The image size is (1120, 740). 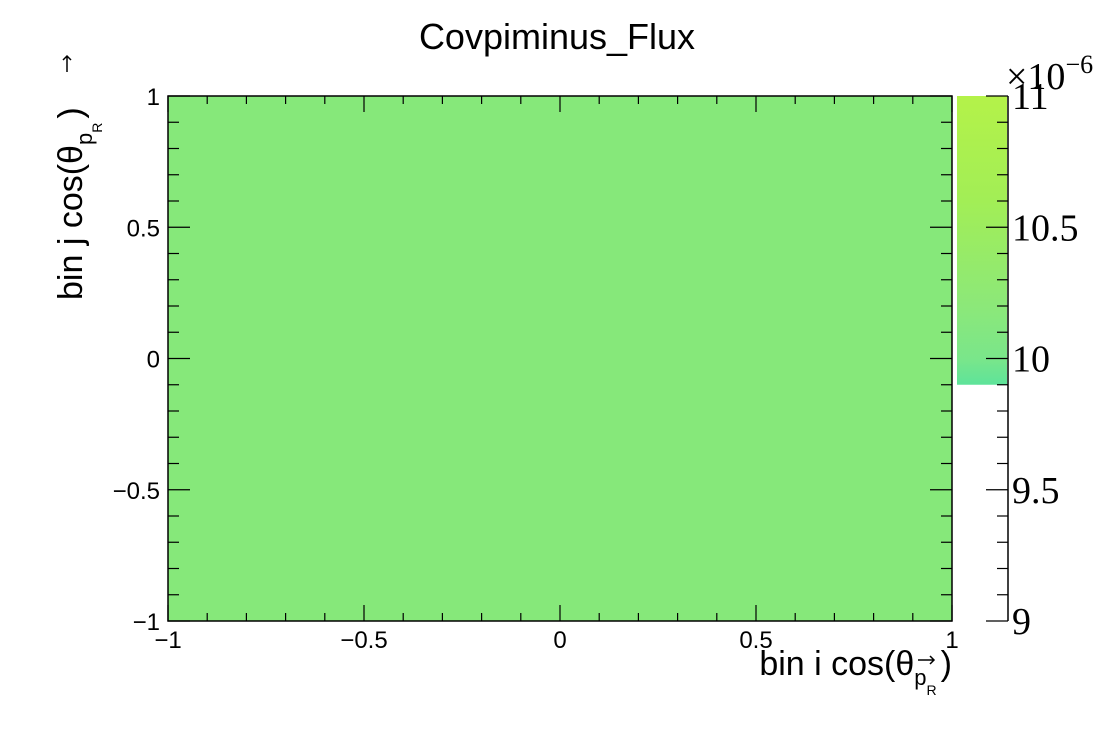 What do you see at coordinates (559, 640) in the screenshot?
I see `x-tick-label: 0` at bounding box center [559, 640].